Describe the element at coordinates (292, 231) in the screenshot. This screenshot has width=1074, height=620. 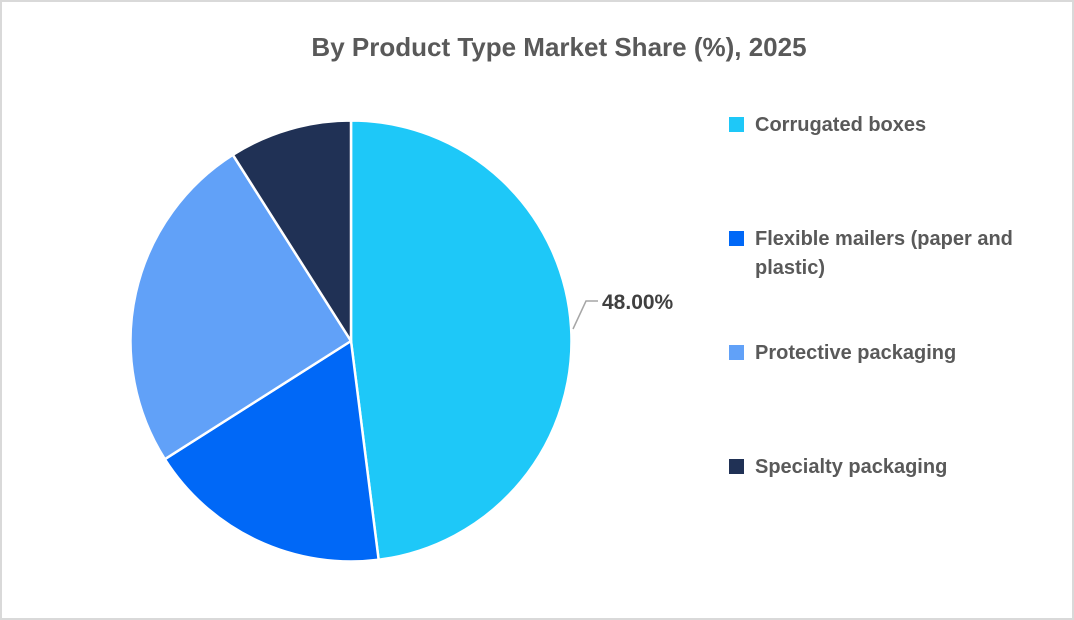
I see `pie-slice-specialty-packaging` at that location.